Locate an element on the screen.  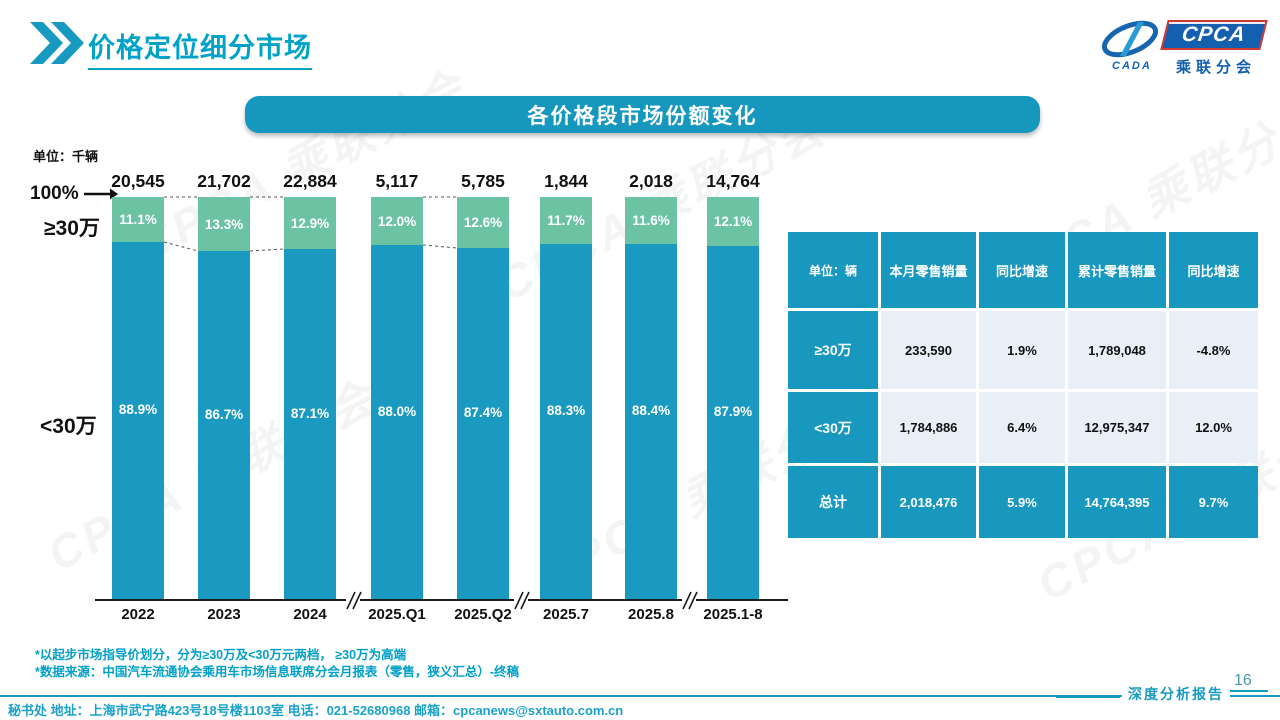
segment-pct-label: 12.6% is located at coordinates (483, 222).